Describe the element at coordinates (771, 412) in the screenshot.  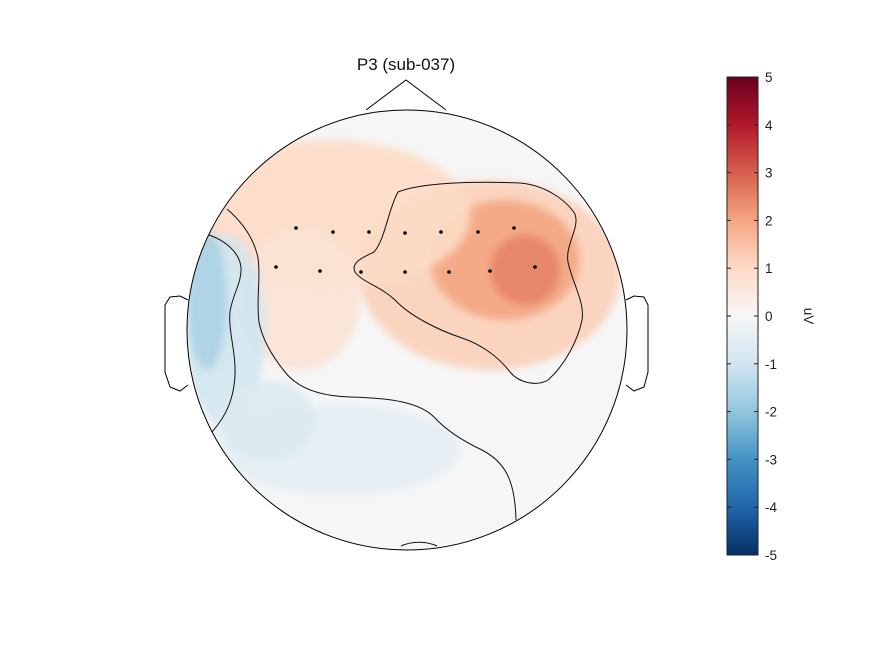
I see `colorbar-tick-label: -2` at that location.